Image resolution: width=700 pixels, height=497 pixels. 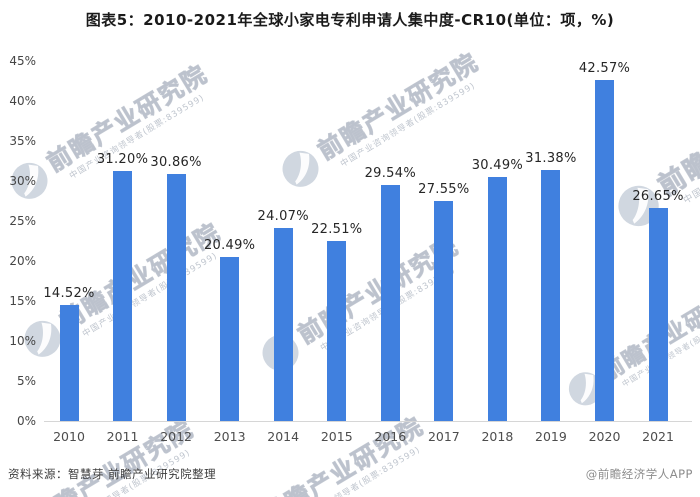 I want to click on bar-value-label: 30.86%, so click(x=176, y=163).